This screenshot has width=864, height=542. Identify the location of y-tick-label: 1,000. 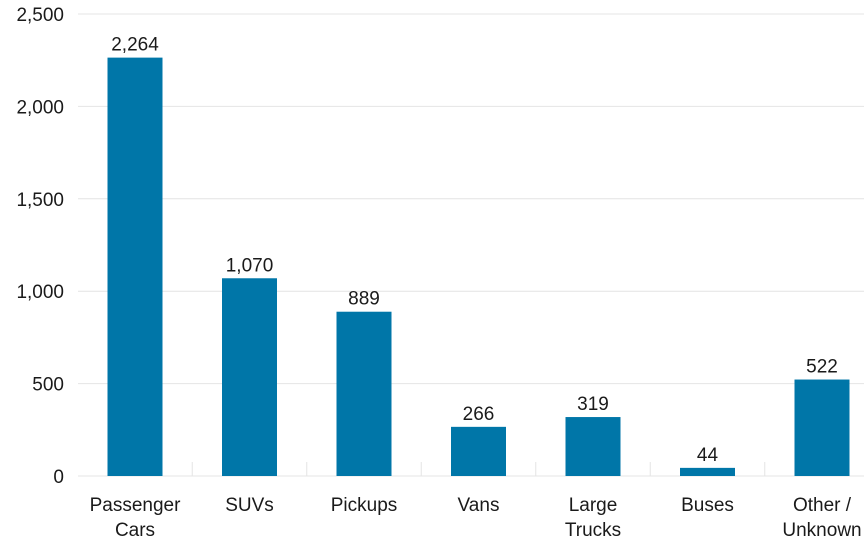
(40, 292).